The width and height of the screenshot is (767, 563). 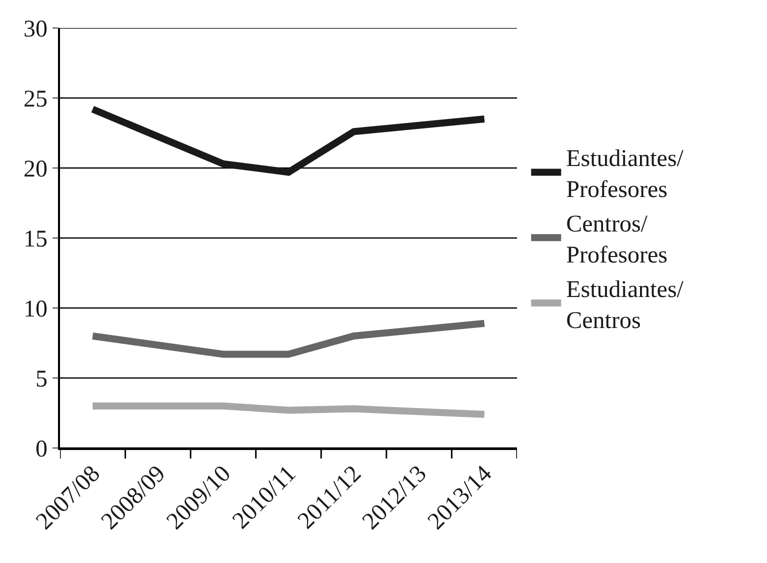 What do you see at coordinates (41, 379) in the screenshot?
I see `y-tick-label: 5` at bounding box center [41, 379].